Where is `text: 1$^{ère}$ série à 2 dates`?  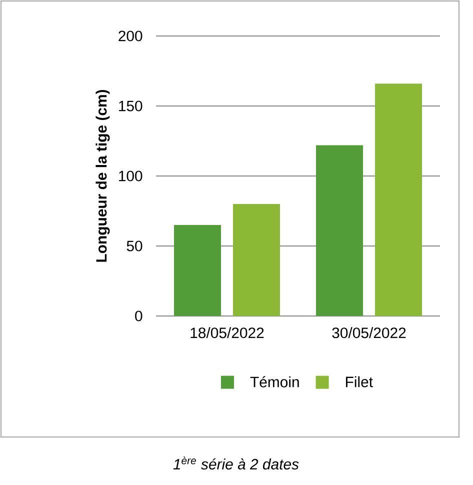
text: 1$^{ère}$ série à 2 dates is located at coordinates (236, 463).